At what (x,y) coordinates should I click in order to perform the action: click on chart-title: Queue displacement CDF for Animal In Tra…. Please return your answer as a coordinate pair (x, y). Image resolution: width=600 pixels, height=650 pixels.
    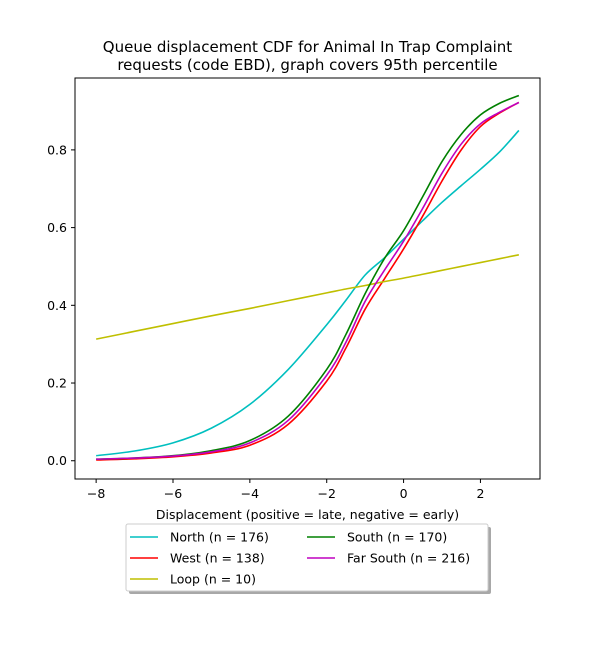
    Looking at the image, I should click on (308, 56).